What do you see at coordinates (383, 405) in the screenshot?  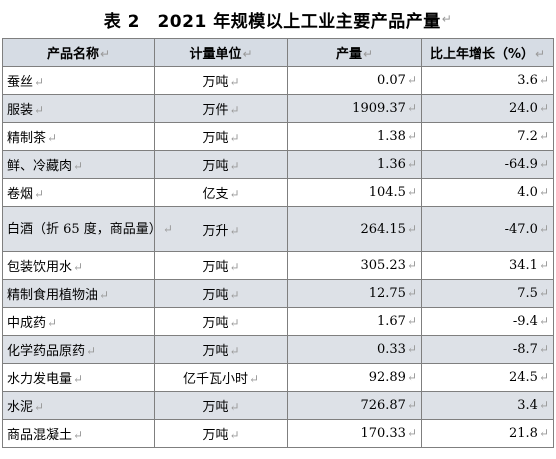 I see `cell-output-text: 726.87` at bounding box center [383, 405].